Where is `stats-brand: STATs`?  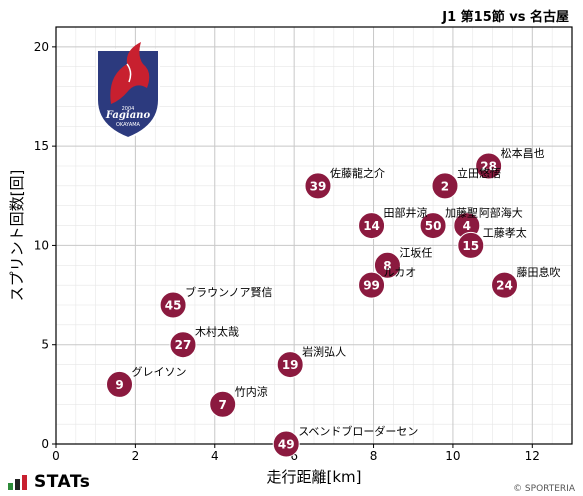 stats-brand: STATs is located at coordinates (49, 482).